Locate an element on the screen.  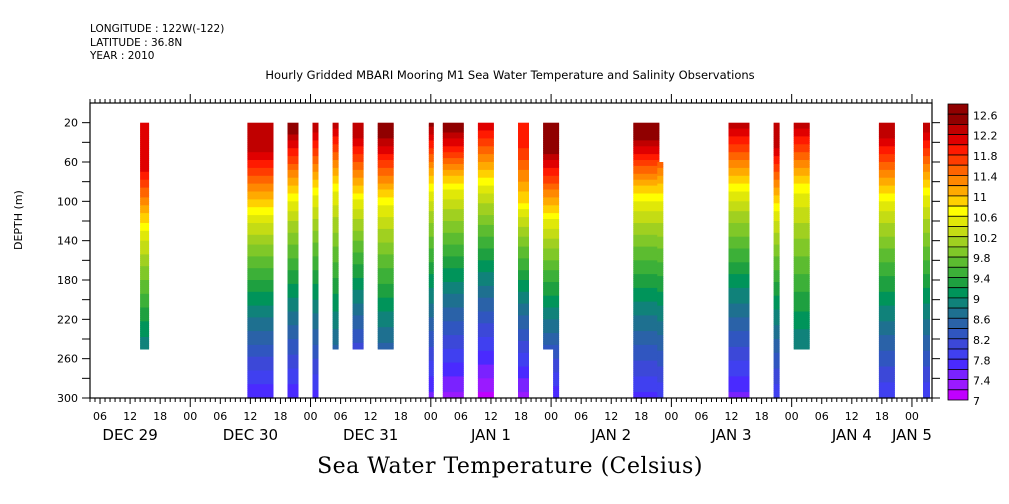
x-axis-label: Sea Water Temperature (Celsius) is located at coordinates (510, 466).